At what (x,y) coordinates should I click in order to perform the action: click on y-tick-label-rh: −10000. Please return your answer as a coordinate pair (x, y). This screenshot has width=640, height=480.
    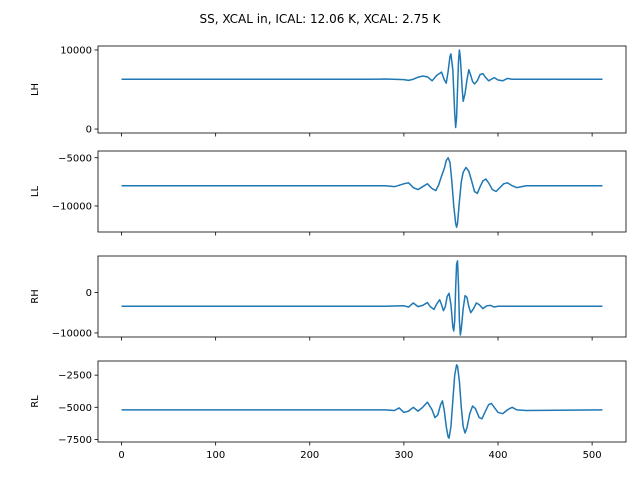
    Looking at the image, I should click on (72, 333).